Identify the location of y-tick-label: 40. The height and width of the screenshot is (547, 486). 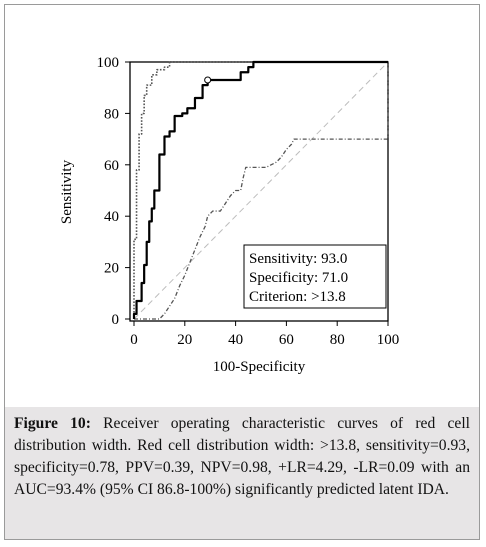
(111, 217).